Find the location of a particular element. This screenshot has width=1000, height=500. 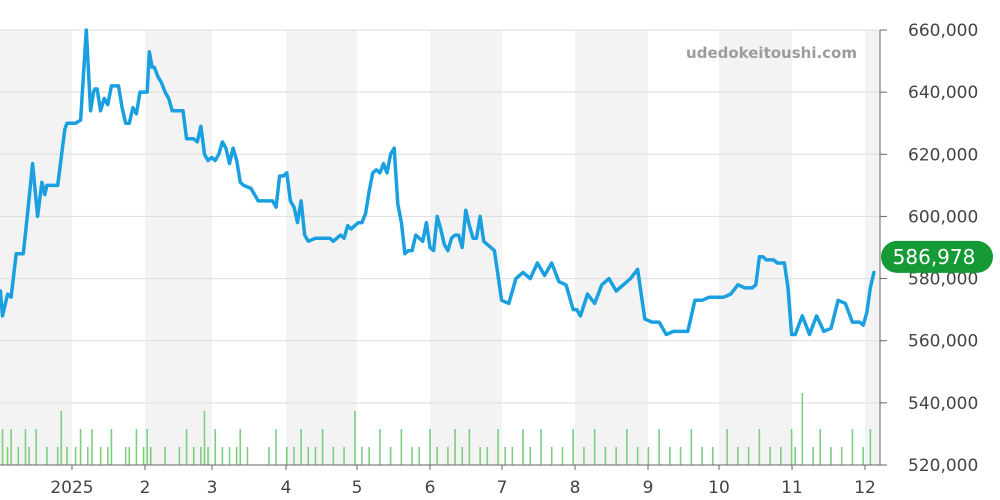

x-tick-label: 2025 is located at coordinates (71, 488).